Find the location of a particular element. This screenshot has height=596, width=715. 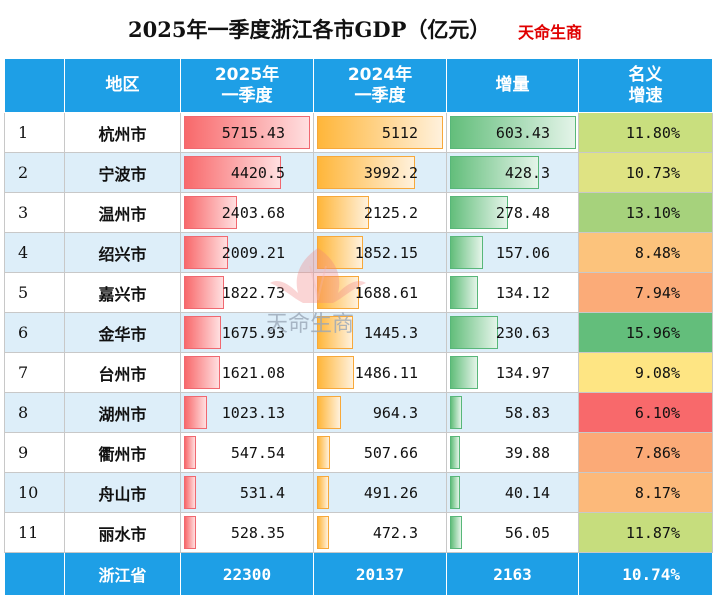

gdp-2024-value: 964.3 is located at coordinates (395, 412).